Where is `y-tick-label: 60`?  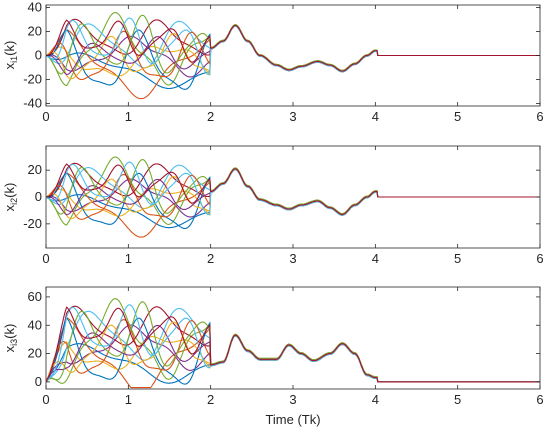 y-tick-label: 60 is located at coordinates (35, 296).